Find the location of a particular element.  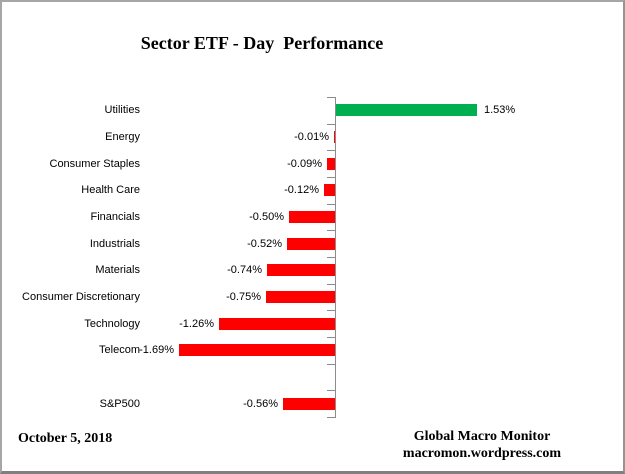

date-label: October 5, 2018 is located at coordinates (65, 438).